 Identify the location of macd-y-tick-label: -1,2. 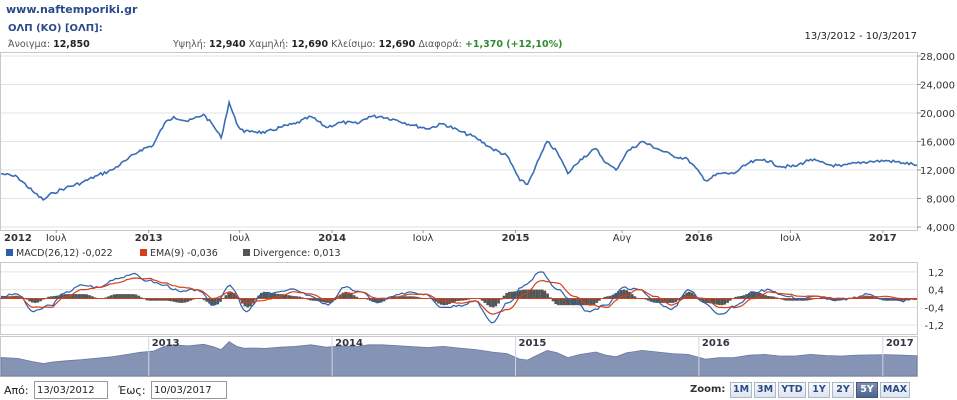
(934, 326).